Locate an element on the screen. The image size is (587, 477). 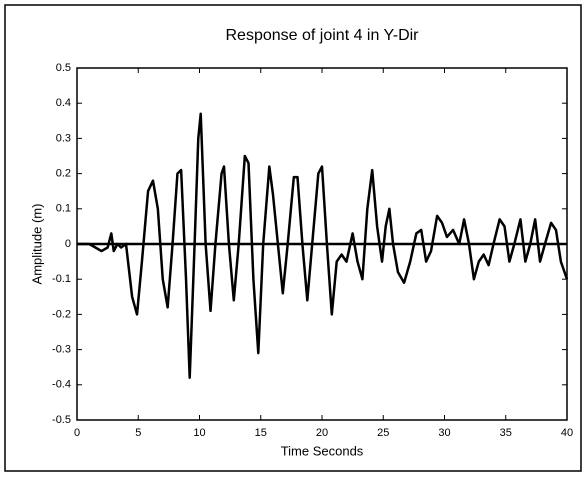
x-tick-label: 20 is located at coordinates (322, 433).